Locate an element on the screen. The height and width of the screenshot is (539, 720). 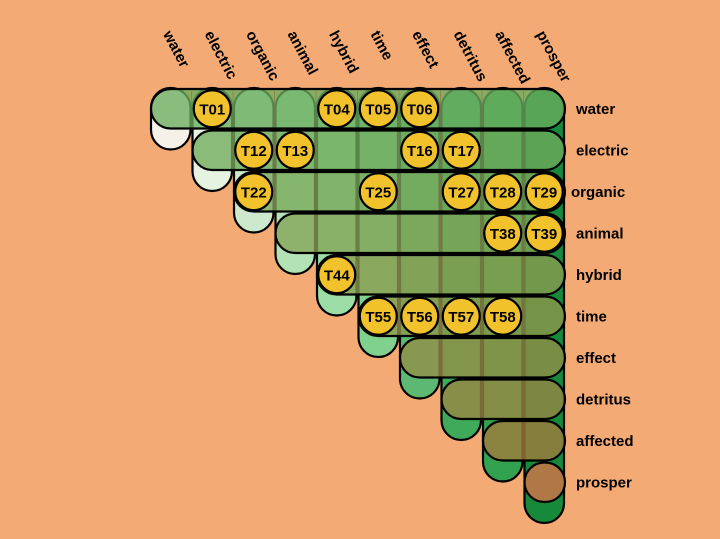
token-t12: T12 is located at coordinates (253, 150).